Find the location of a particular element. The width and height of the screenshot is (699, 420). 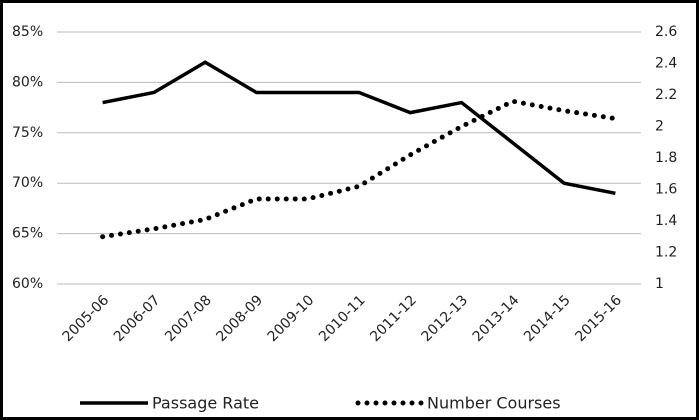

y2-tick-label: 1.4 is located at coordinates (666, 221).